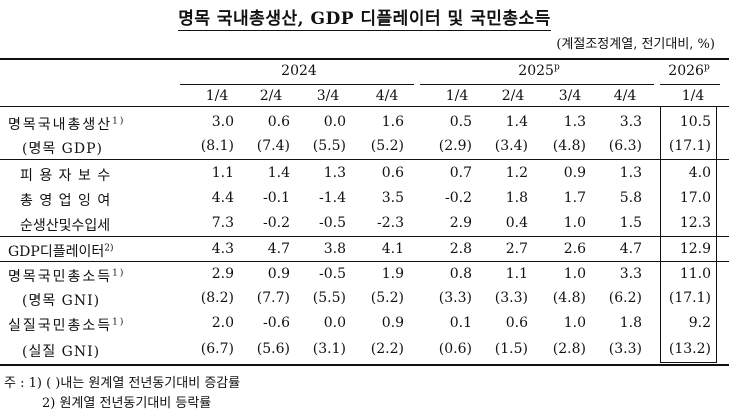 The width and height of the screenshot is (729, 413). I want to click on year-underline-2025, so click(537, 84).